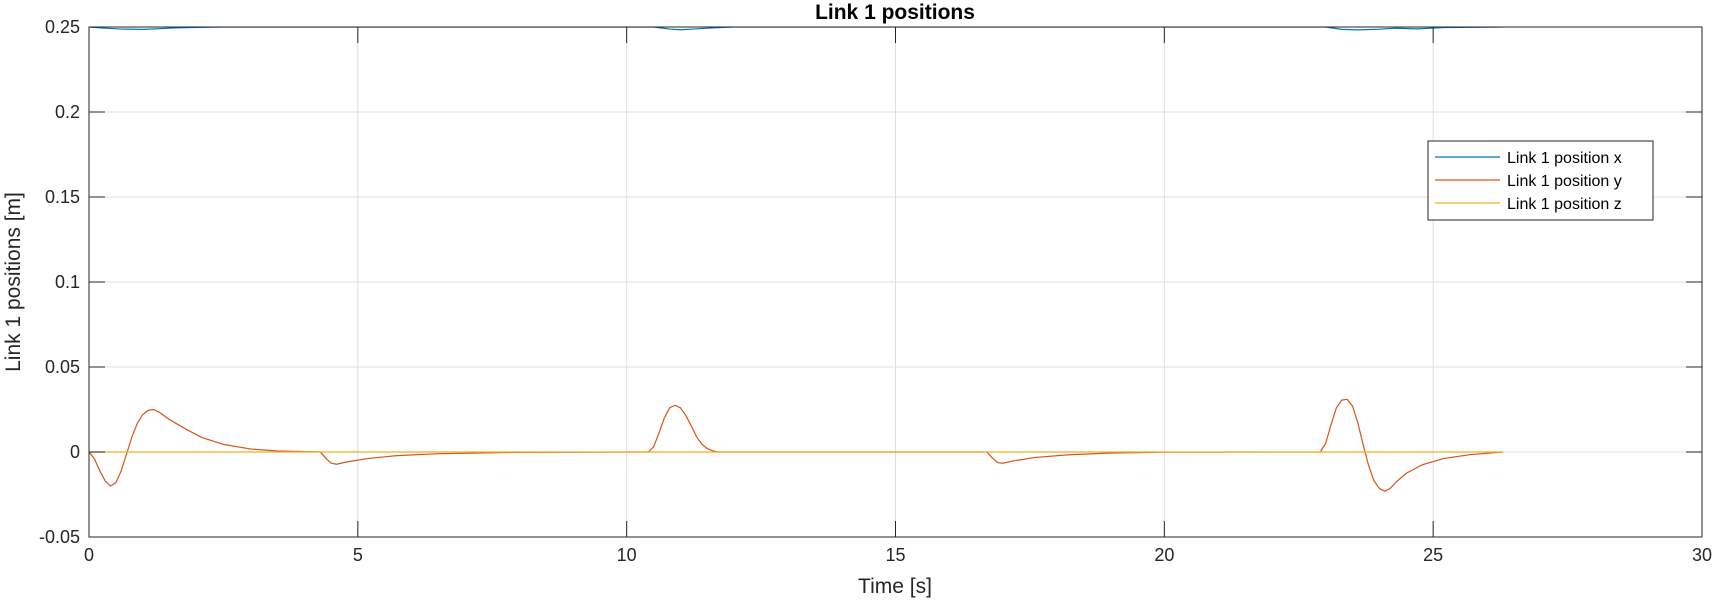 Image resolution: width=1715 pixels, height=600 pixels. What do you see at coordinates (75, 452) in the screenshot?
I see `y-tick-label: 0` at bounding box center [75, 452].